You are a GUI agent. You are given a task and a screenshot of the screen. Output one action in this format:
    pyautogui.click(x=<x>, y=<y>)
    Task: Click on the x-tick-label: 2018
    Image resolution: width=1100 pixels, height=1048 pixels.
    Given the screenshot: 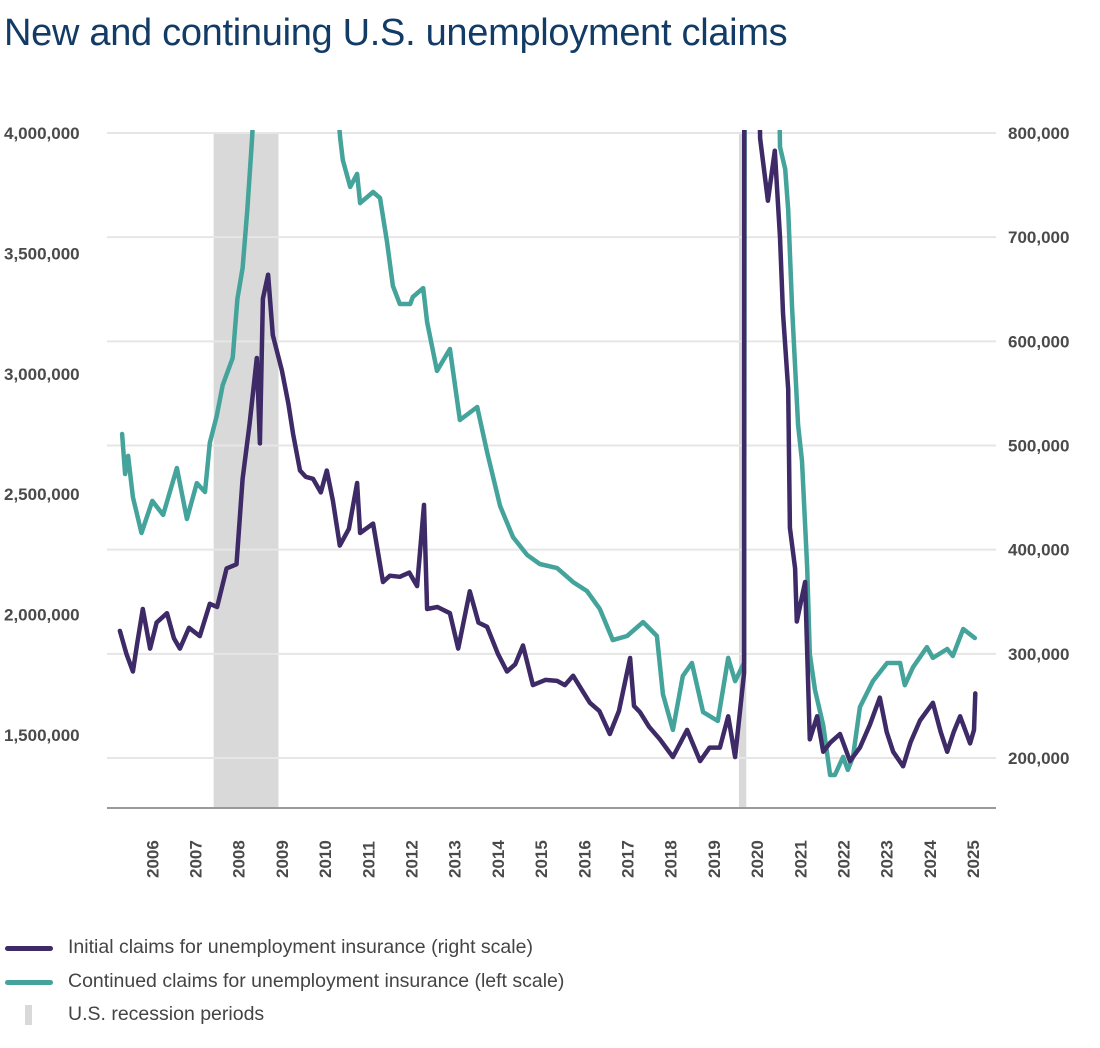 What is the action you would take?
    pyautogui.click(x=671, y=859)
    